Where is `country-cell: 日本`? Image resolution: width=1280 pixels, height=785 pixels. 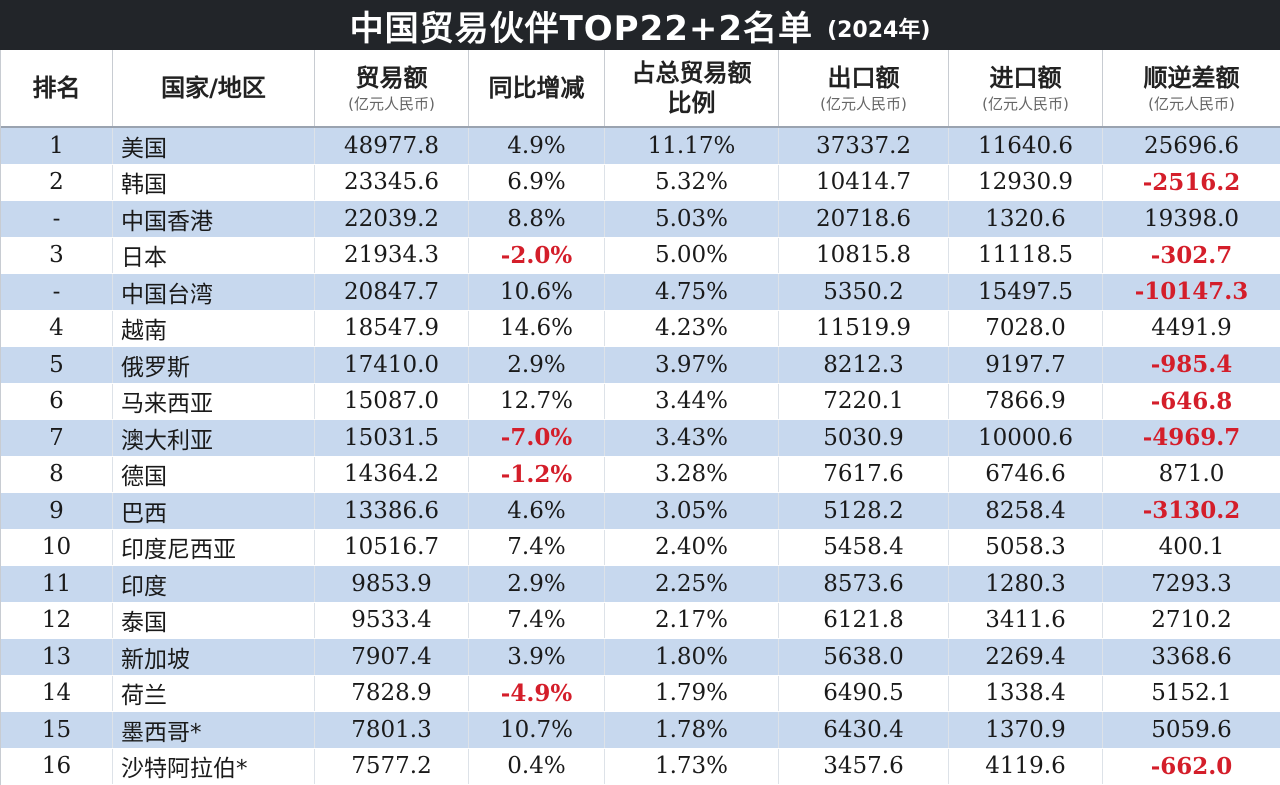 country-cell: 日本 is located at coordinates (214, 256).